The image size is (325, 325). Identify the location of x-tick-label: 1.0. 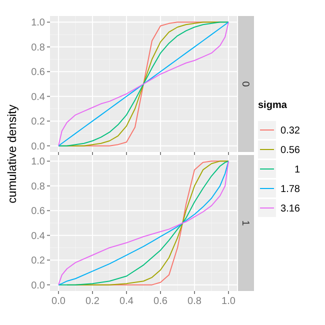
(229, 301).